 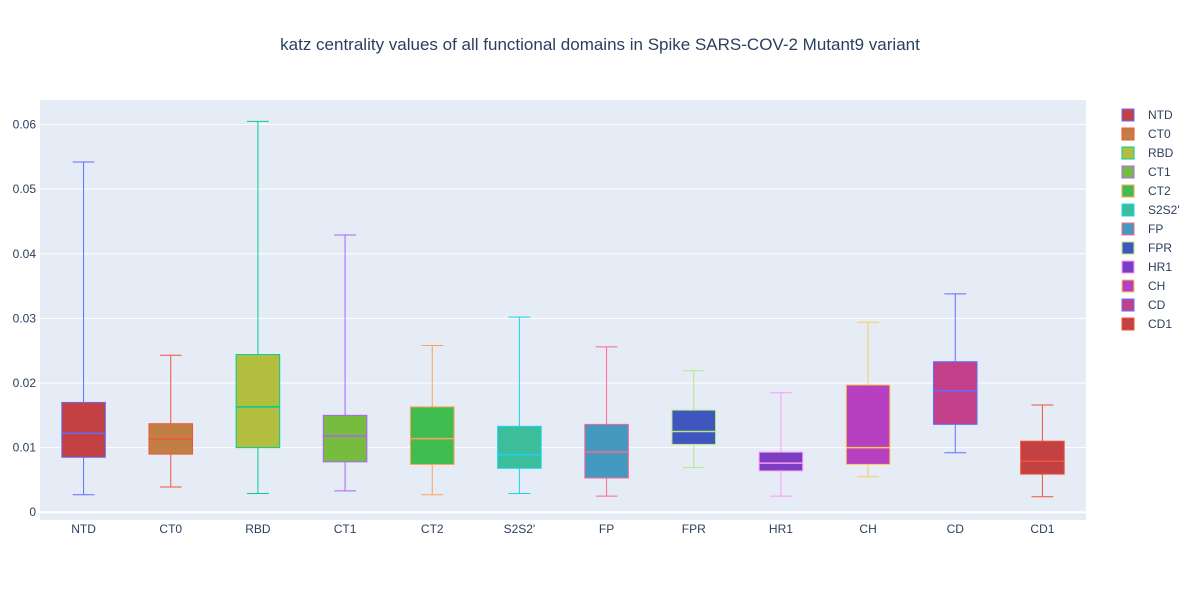 I want to click on y-tick-label: 0.05, so click(x=25, y=189).